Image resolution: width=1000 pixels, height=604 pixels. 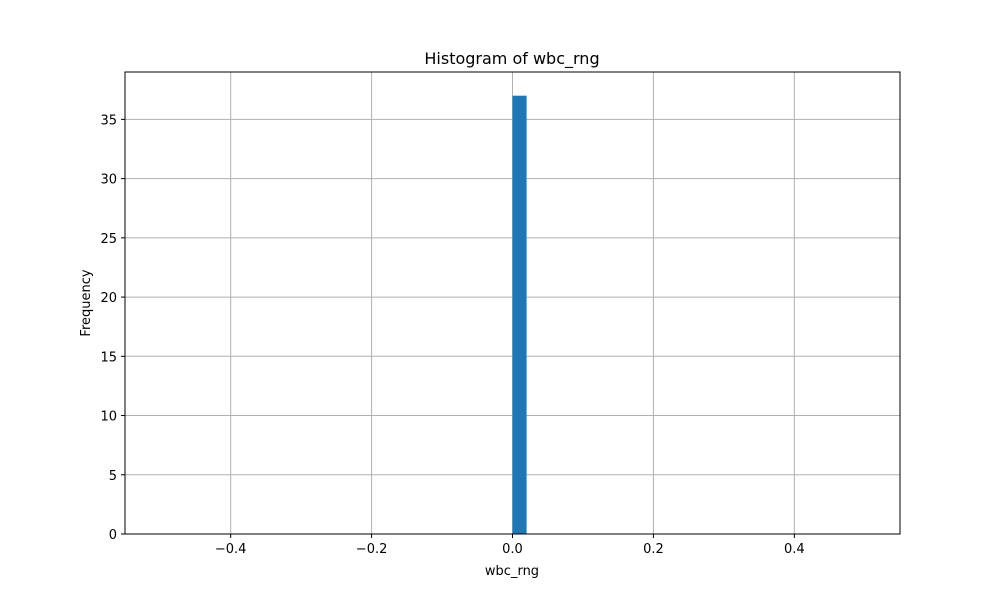 What do you see at coordinates (231, 549) in the screenshot?
I see `x-tick-label: −0.4` at bounding box center [231, 549].